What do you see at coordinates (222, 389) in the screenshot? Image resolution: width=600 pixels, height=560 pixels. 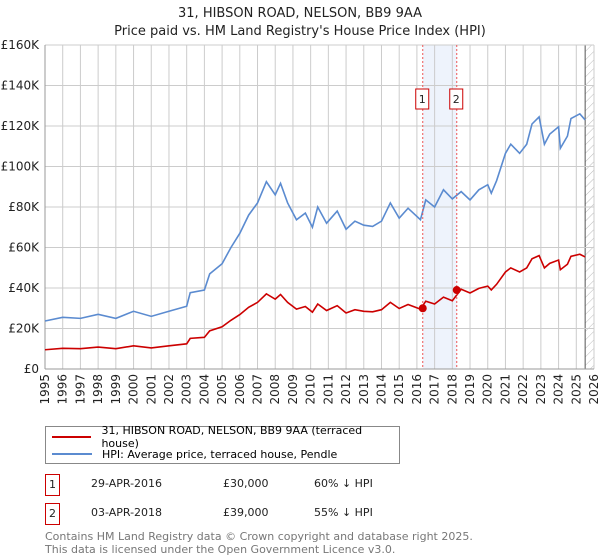 I see `x-tick-label: 2005` at bounding box center [222, 389].